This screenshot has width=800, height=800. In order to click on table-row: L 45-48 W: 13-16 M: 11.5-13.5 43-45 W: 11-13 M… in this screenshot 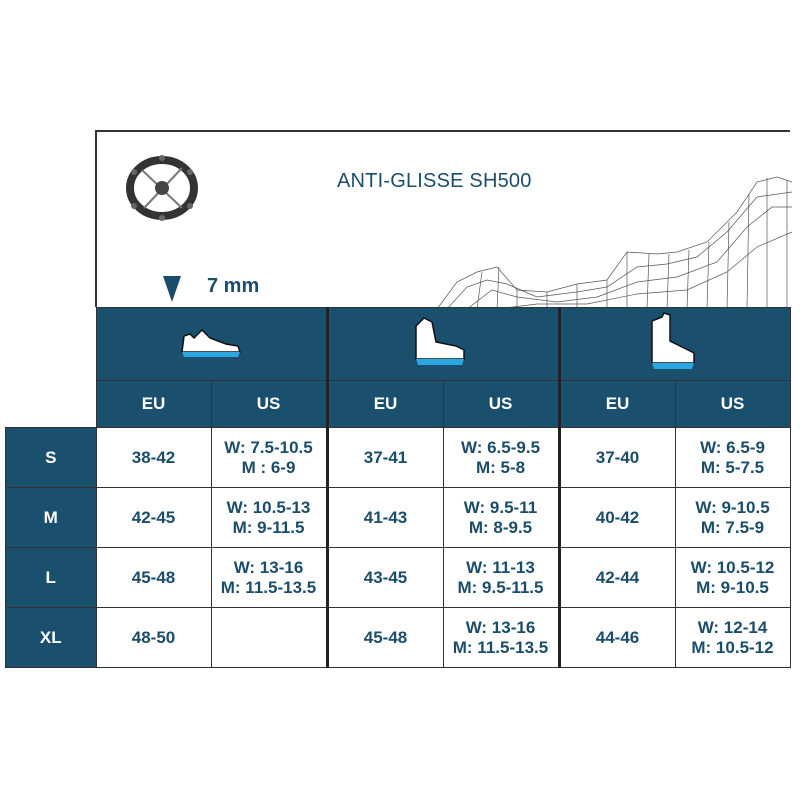, I will do `click(398, 577)`.